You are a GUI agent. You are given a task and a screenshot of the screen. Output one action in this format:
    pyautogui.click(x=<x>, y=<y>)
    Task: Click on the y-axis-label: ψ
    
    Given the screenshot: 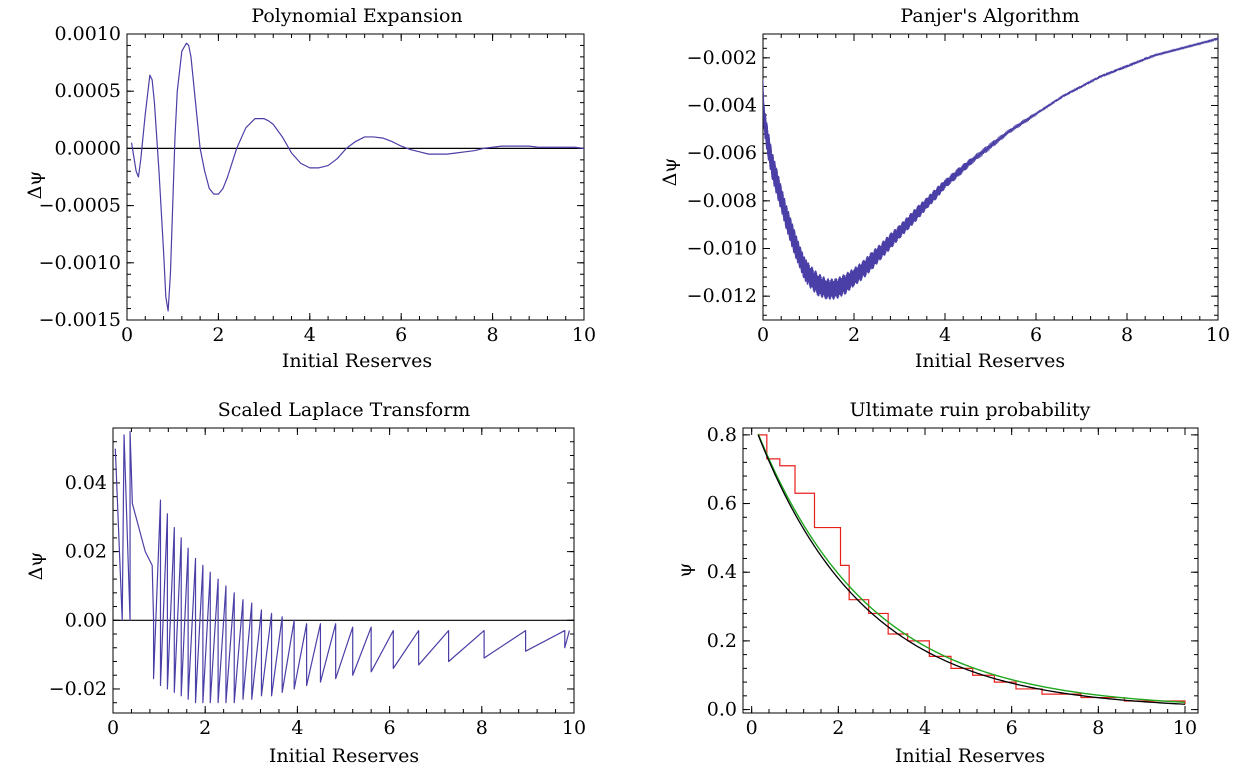 What is the action you would take?
    pyautogui.click(x=685, y=570)
    